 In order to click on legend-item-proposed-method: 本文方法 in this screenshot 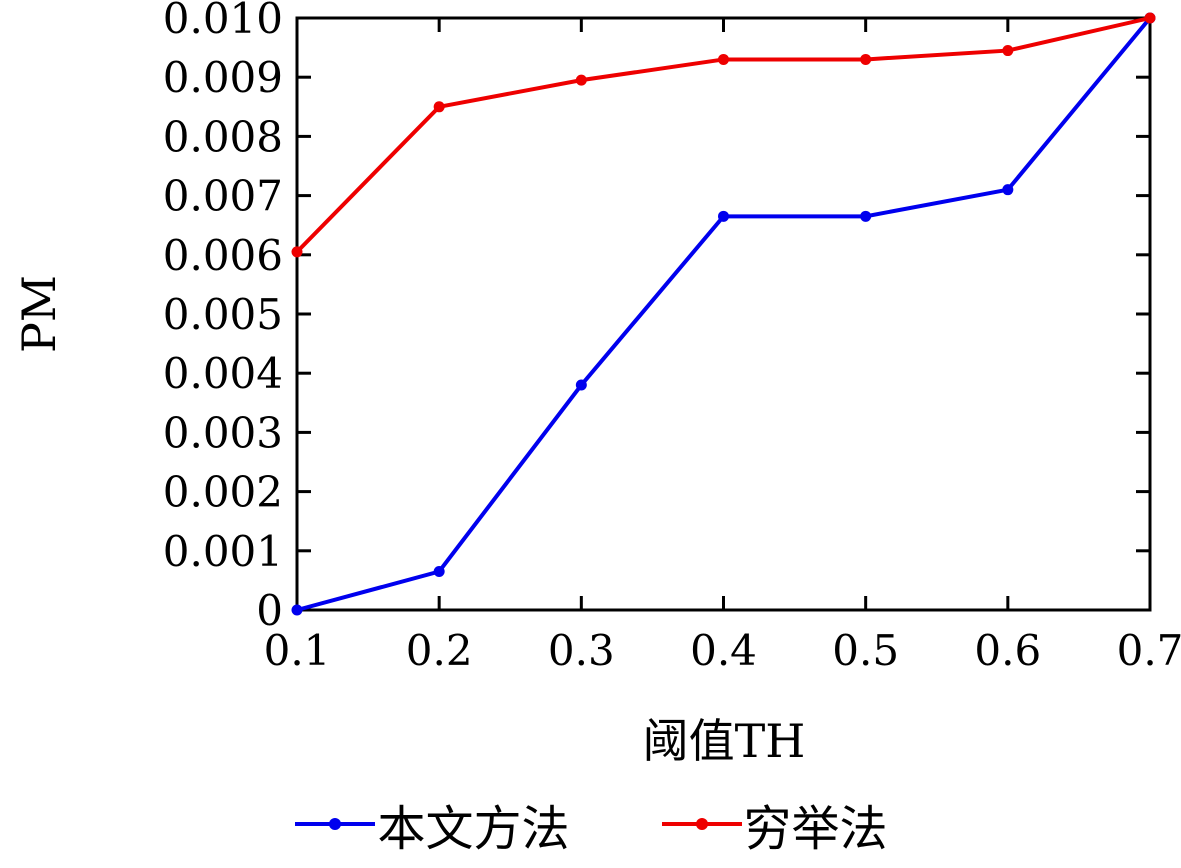, I will do `click(431, 824)`.